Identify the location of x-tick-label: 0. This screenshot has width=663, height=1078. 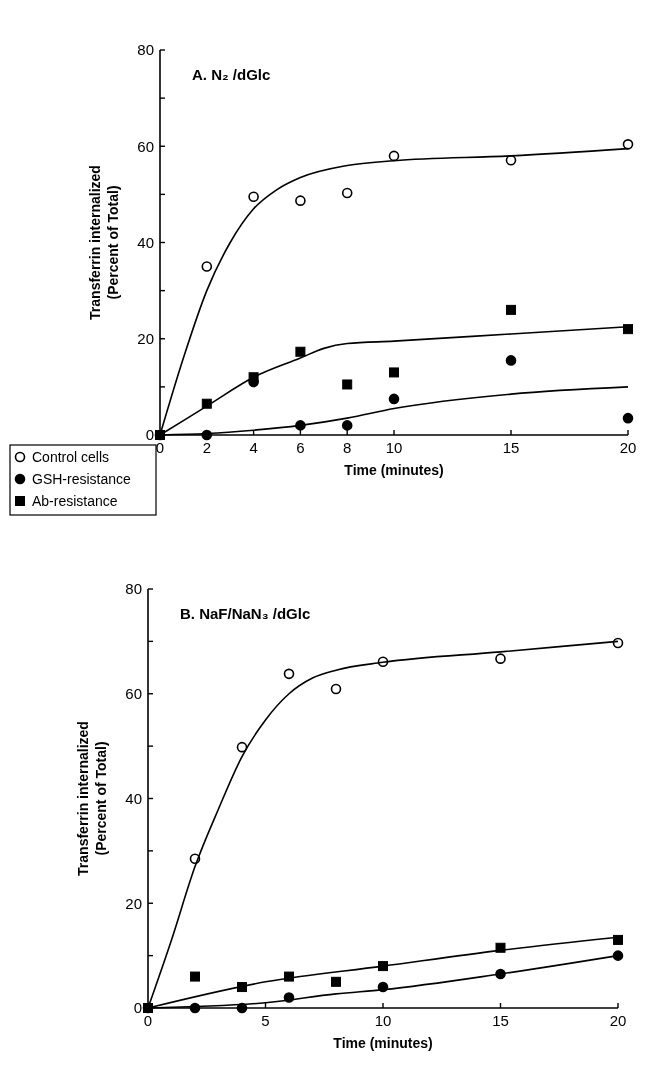
(160, 447).